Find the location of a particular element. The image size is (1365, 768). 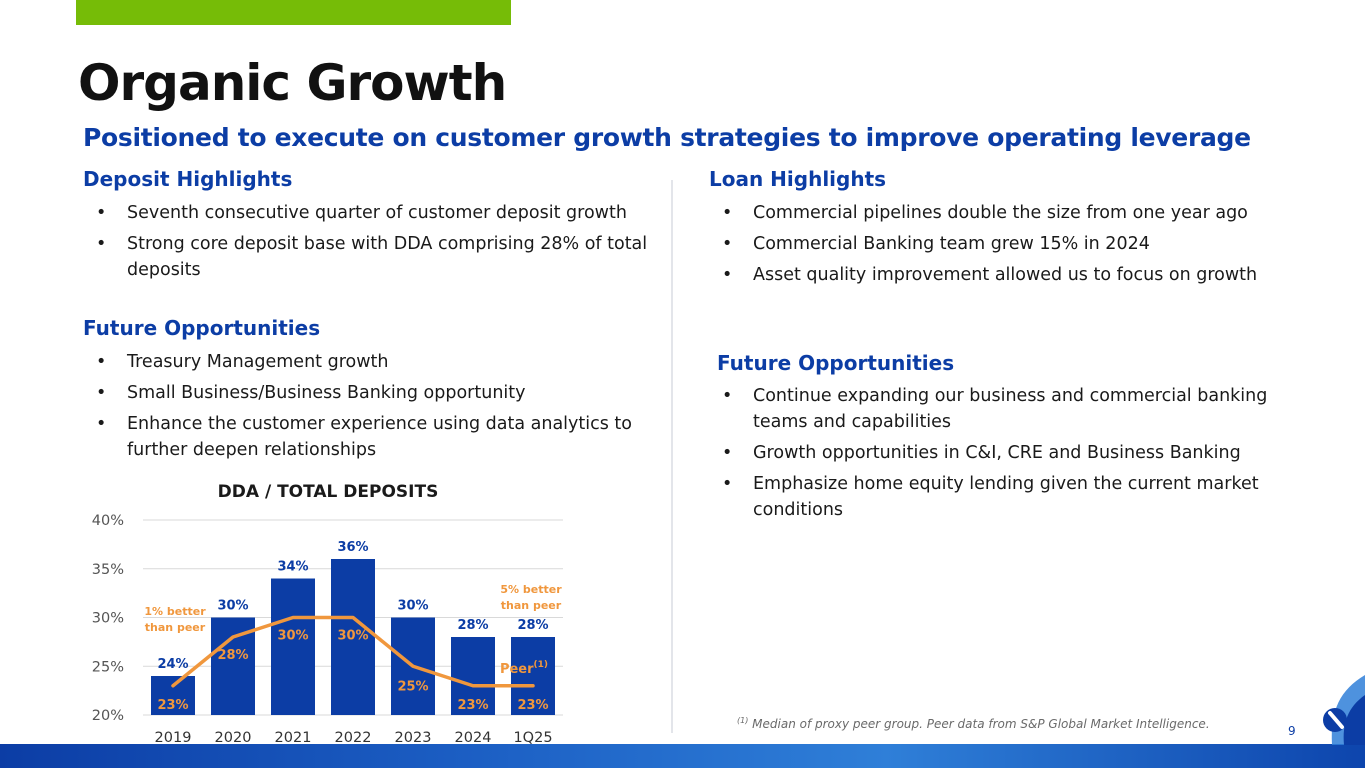

right-future-opportunities-heading: Future Opportunities is located at coordinates (836, 363).